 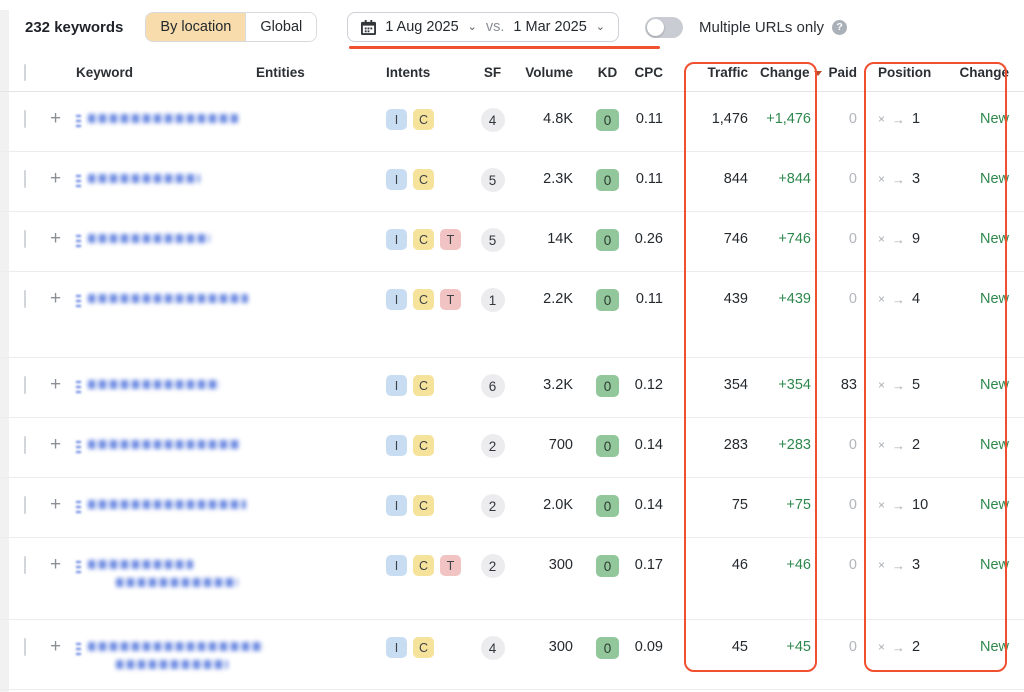 I want to click on calendar-icon, so click(x=369, y=27).